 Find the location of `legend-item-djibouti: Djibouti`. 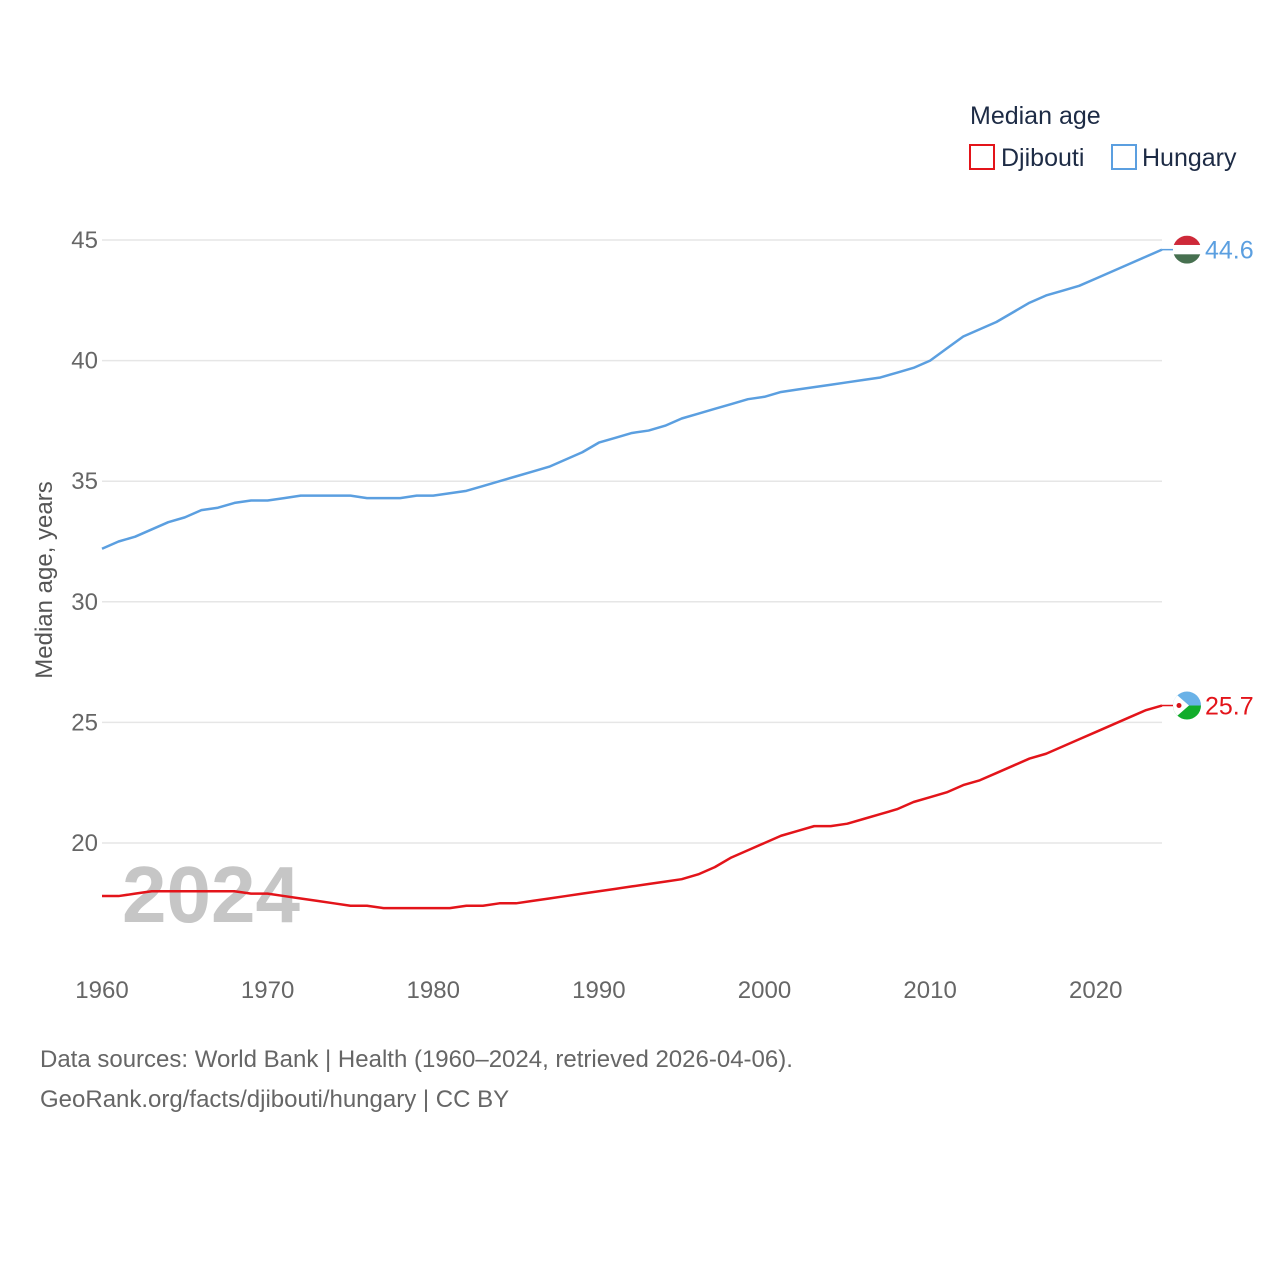

legend-item-djibouti: Djibouti is located at coordinates (1026, 158).